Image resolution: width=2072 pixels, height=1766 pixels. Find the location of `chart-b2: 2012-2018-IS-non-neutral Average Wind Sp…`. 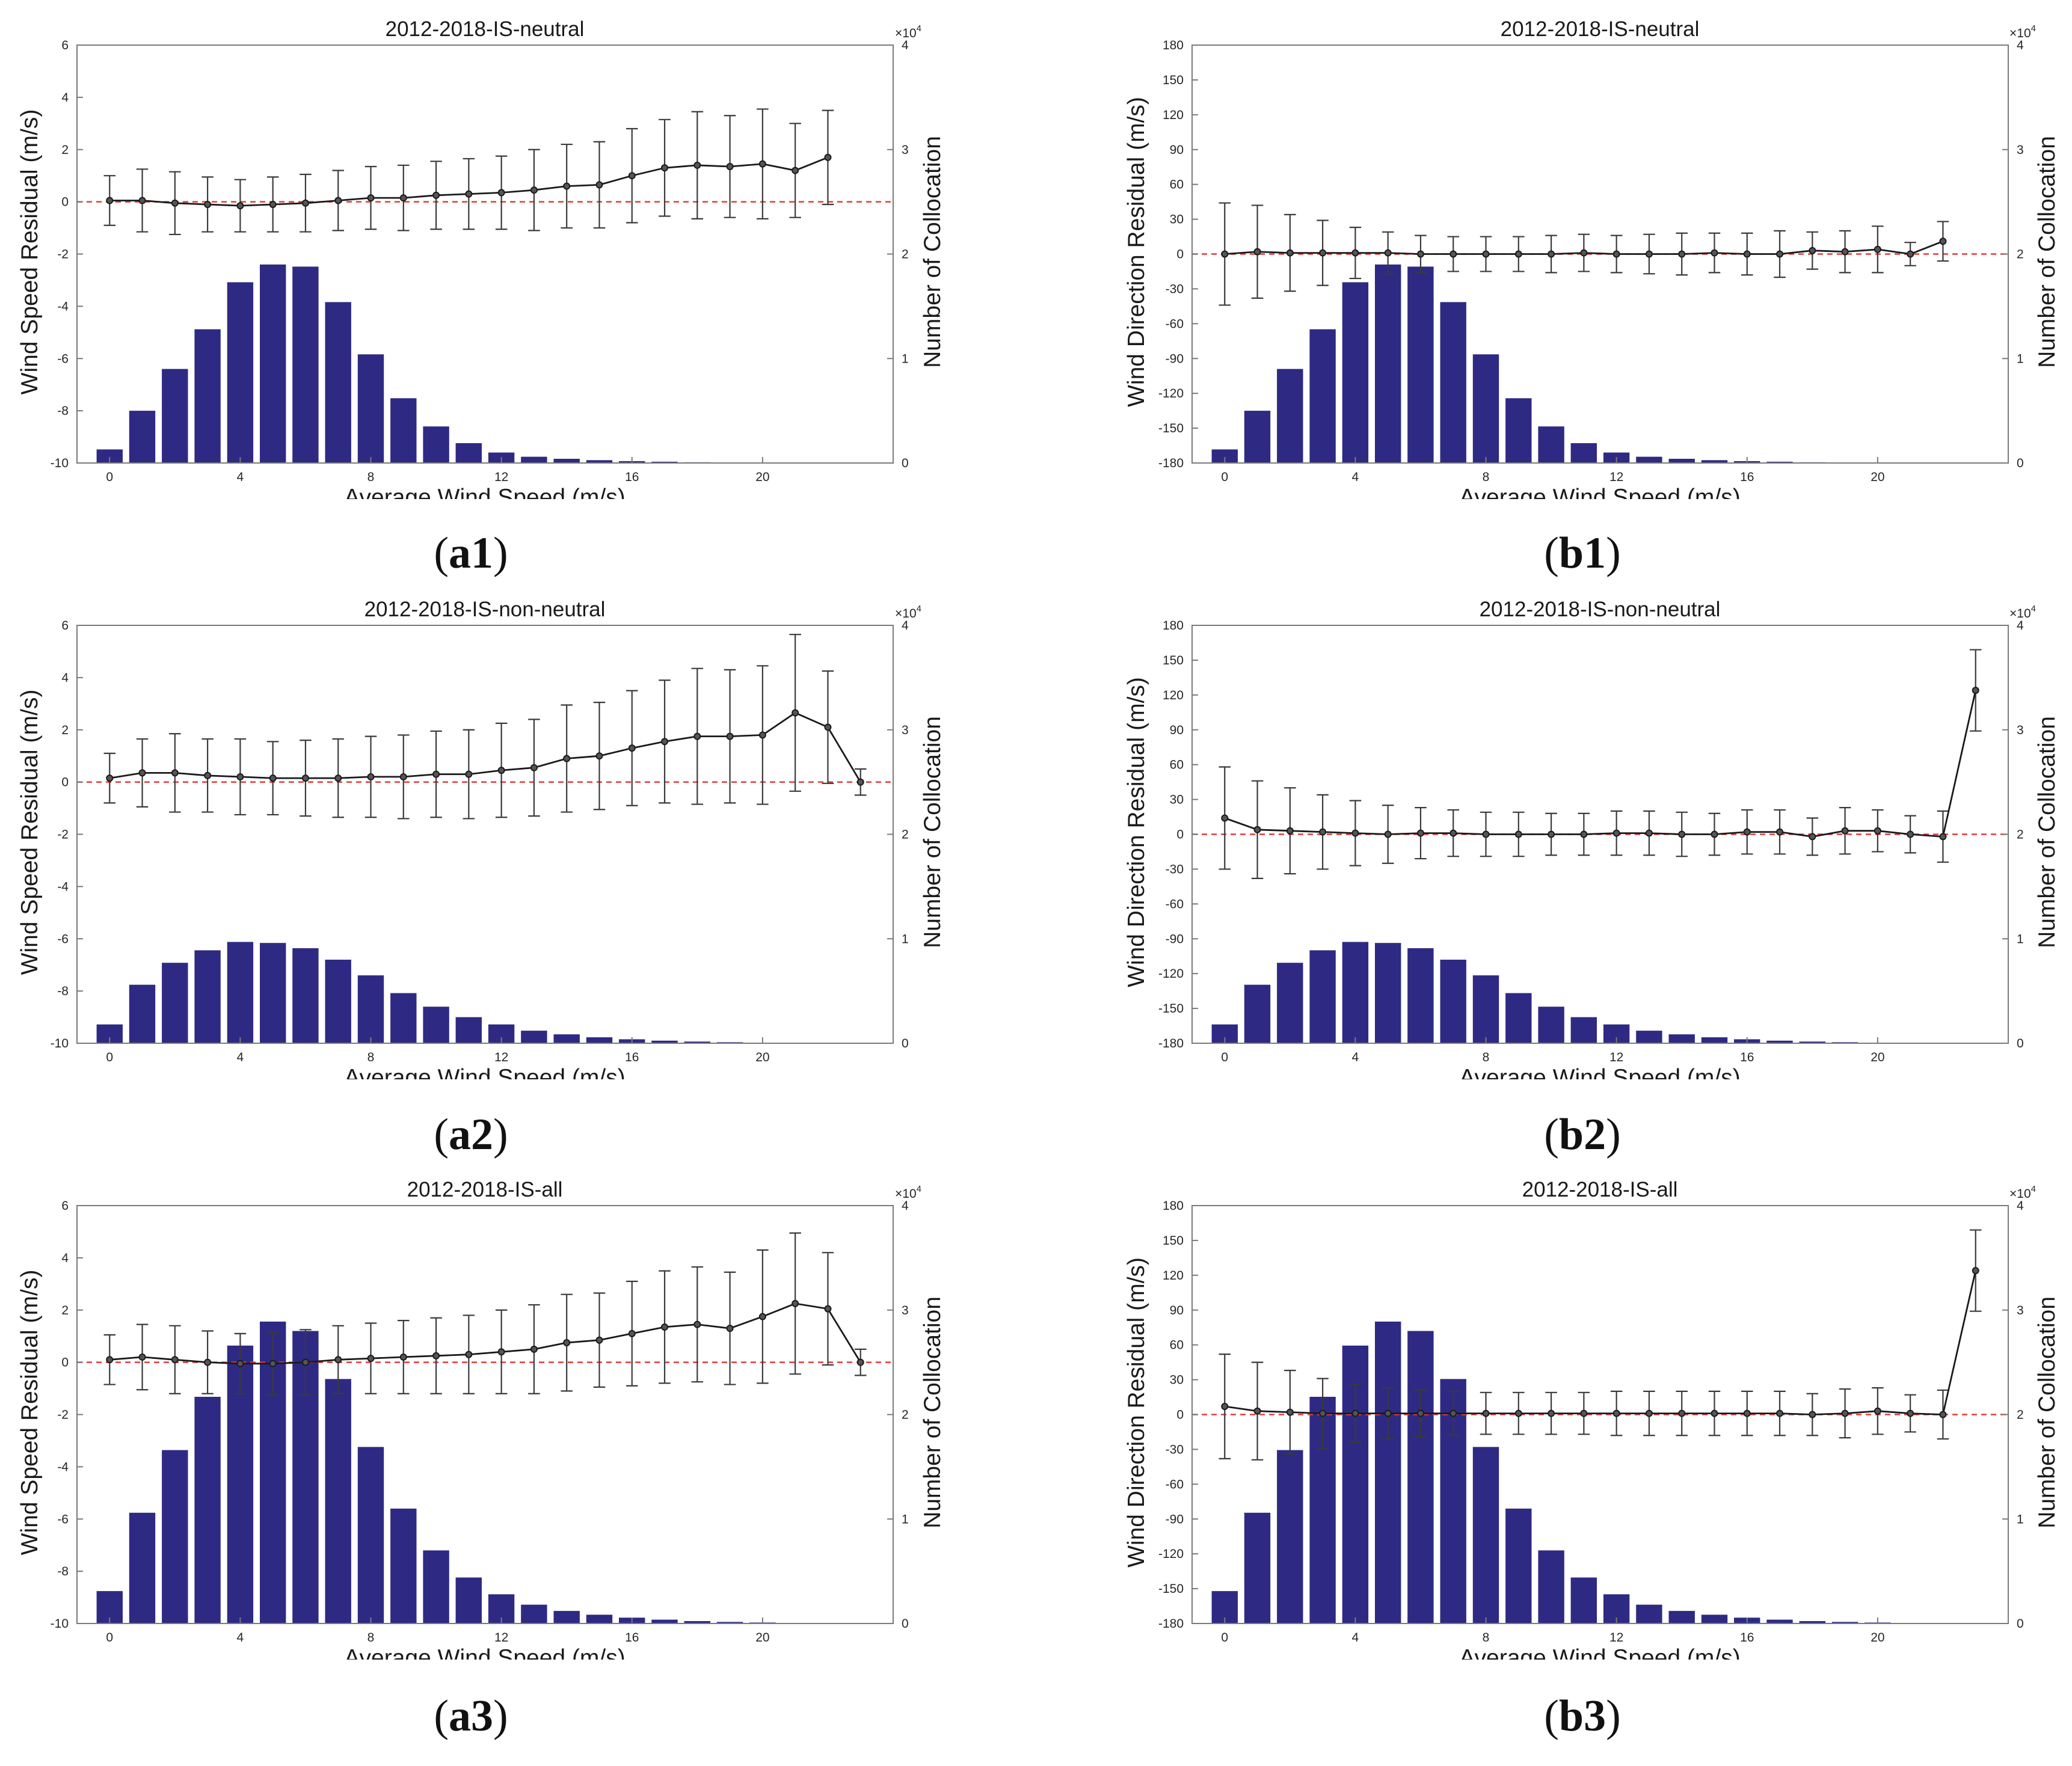

chart-b2: 2012-2018-IS-non-neutral Average Wind Sp… is located at coordinates (1592, 838).